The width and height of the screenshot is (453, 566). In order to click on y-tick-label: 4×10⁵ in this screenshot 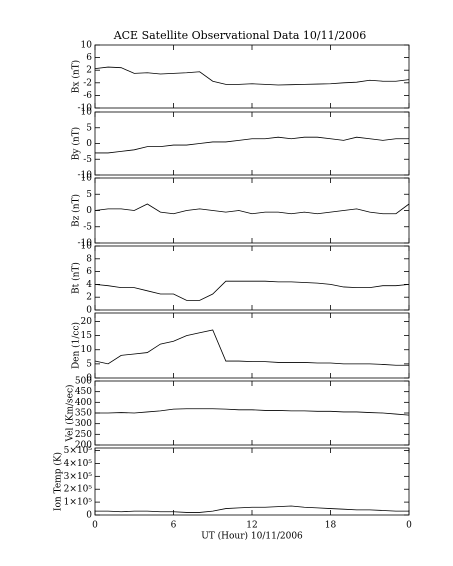, I will do `click(78, 464)`.